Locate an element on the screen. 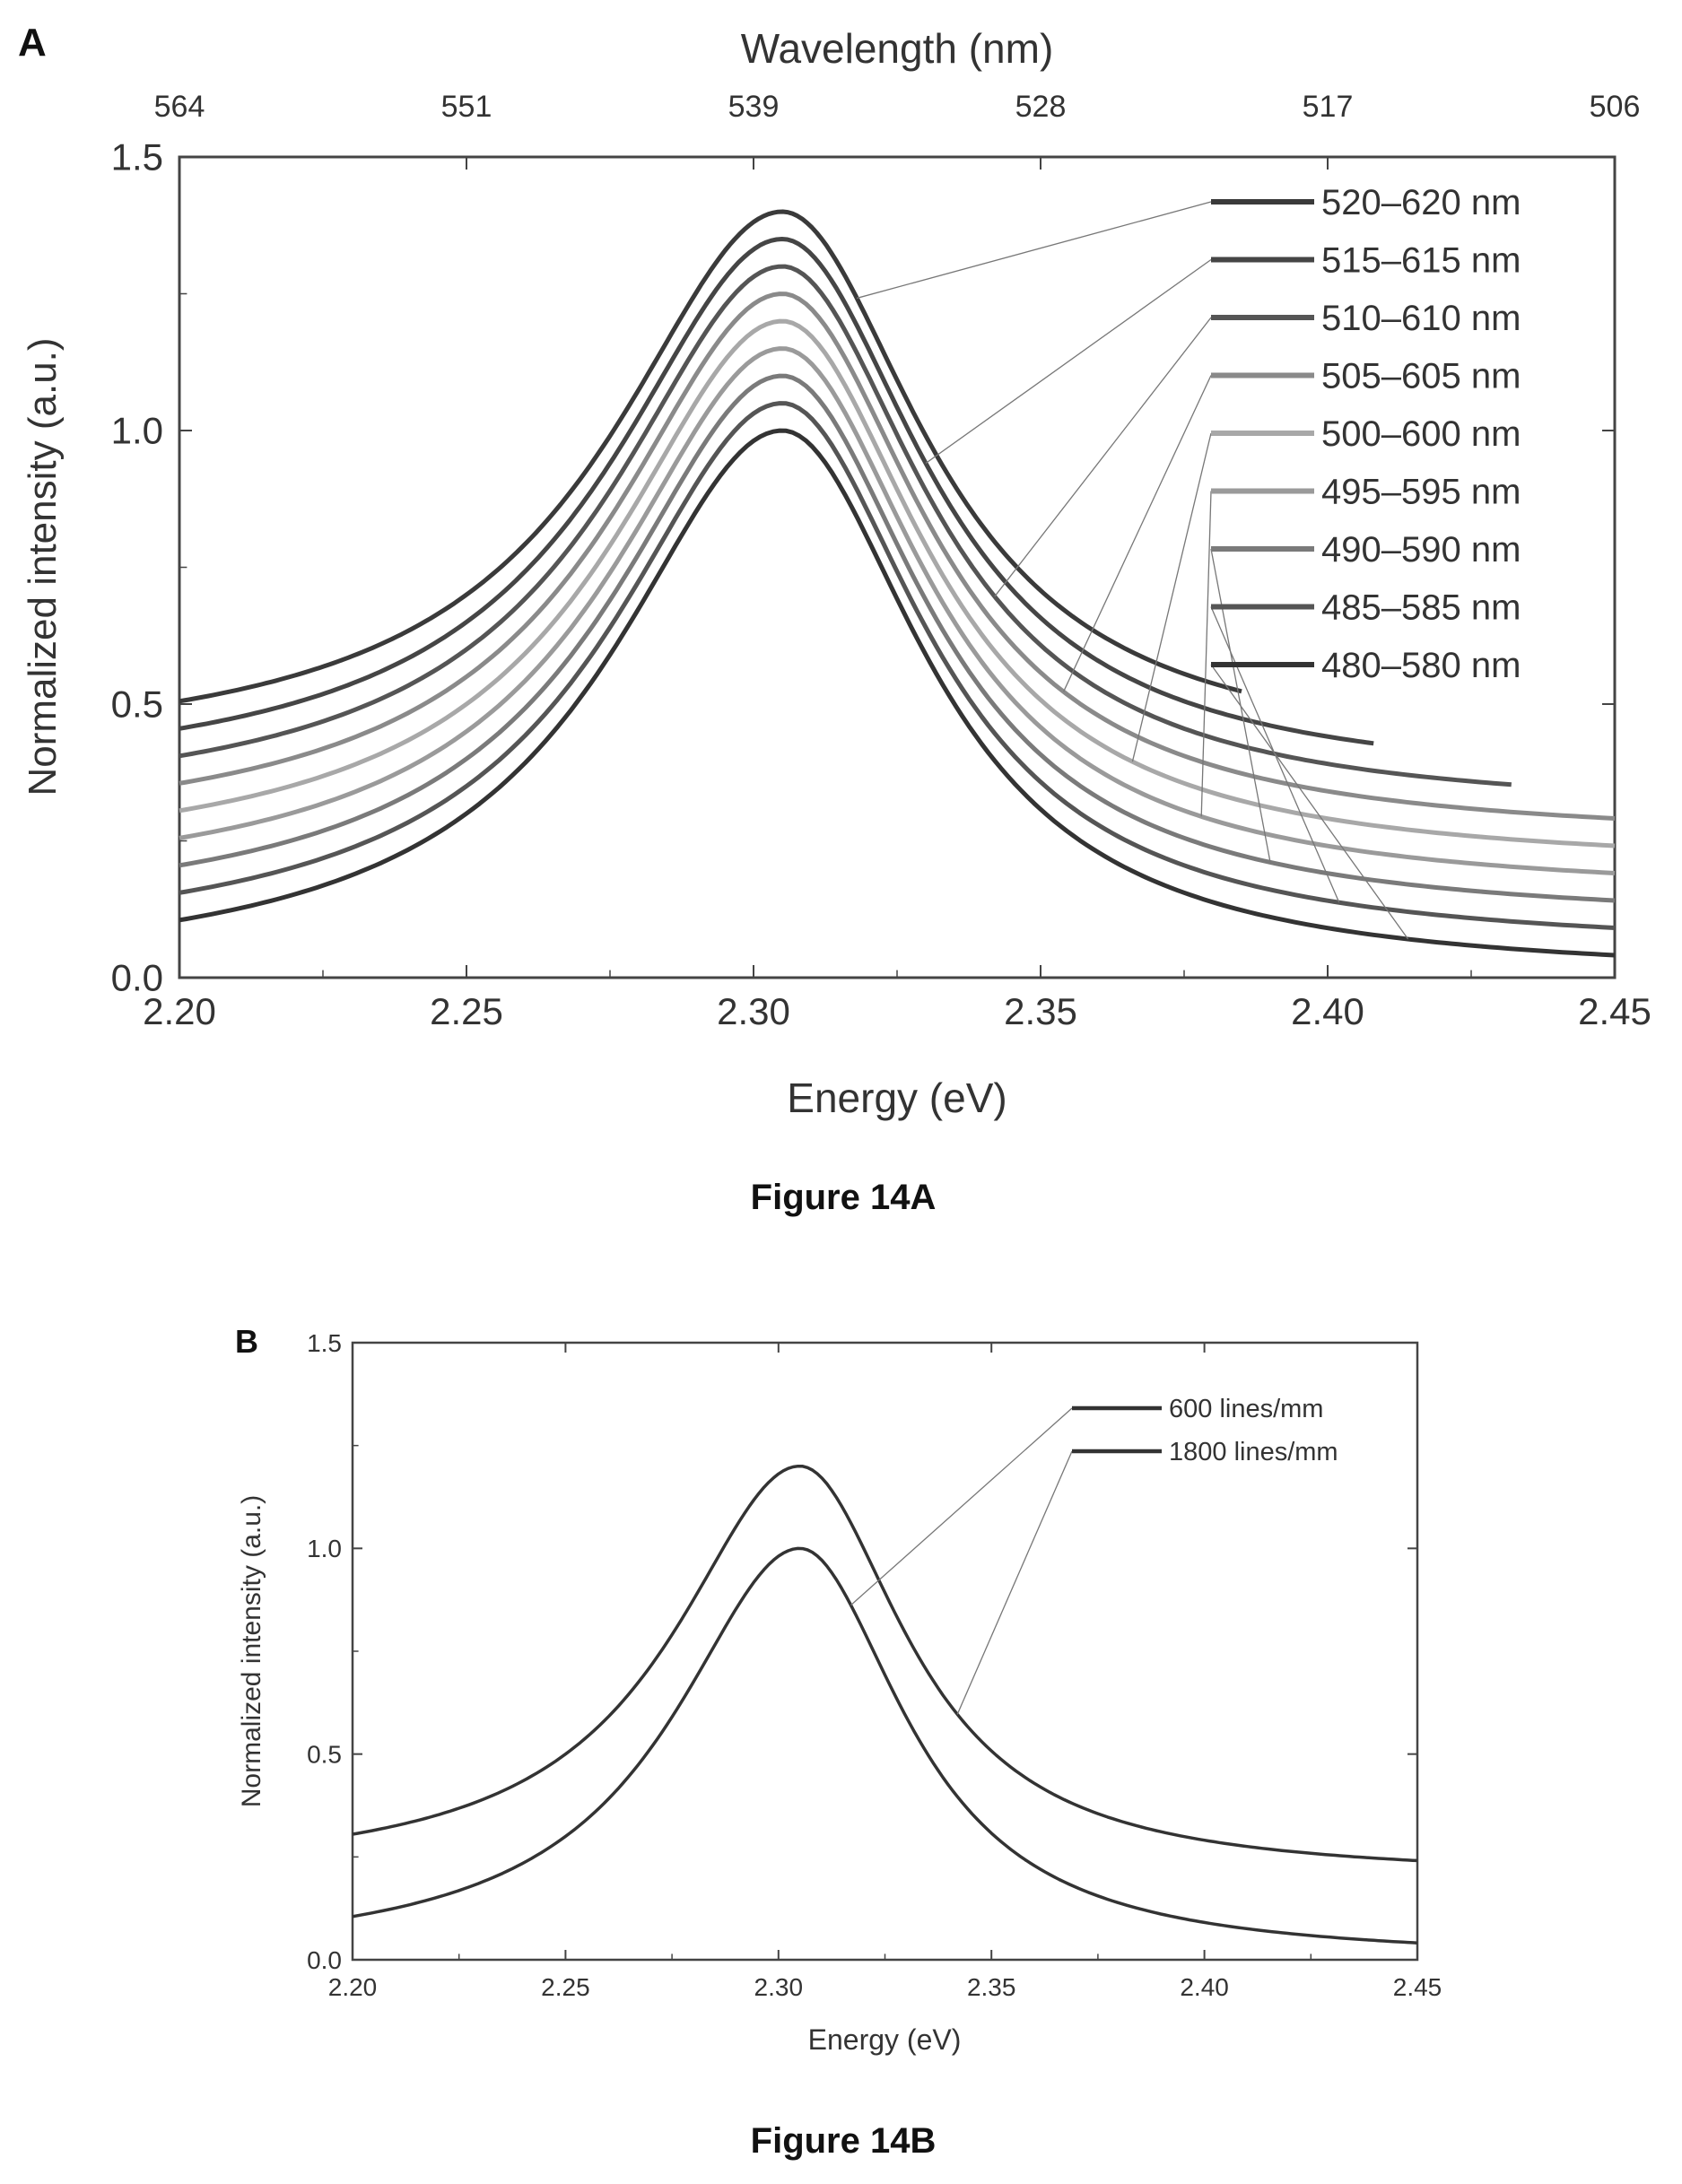  top-axis-tick-label: 564 is located at coordinates (179, 107).